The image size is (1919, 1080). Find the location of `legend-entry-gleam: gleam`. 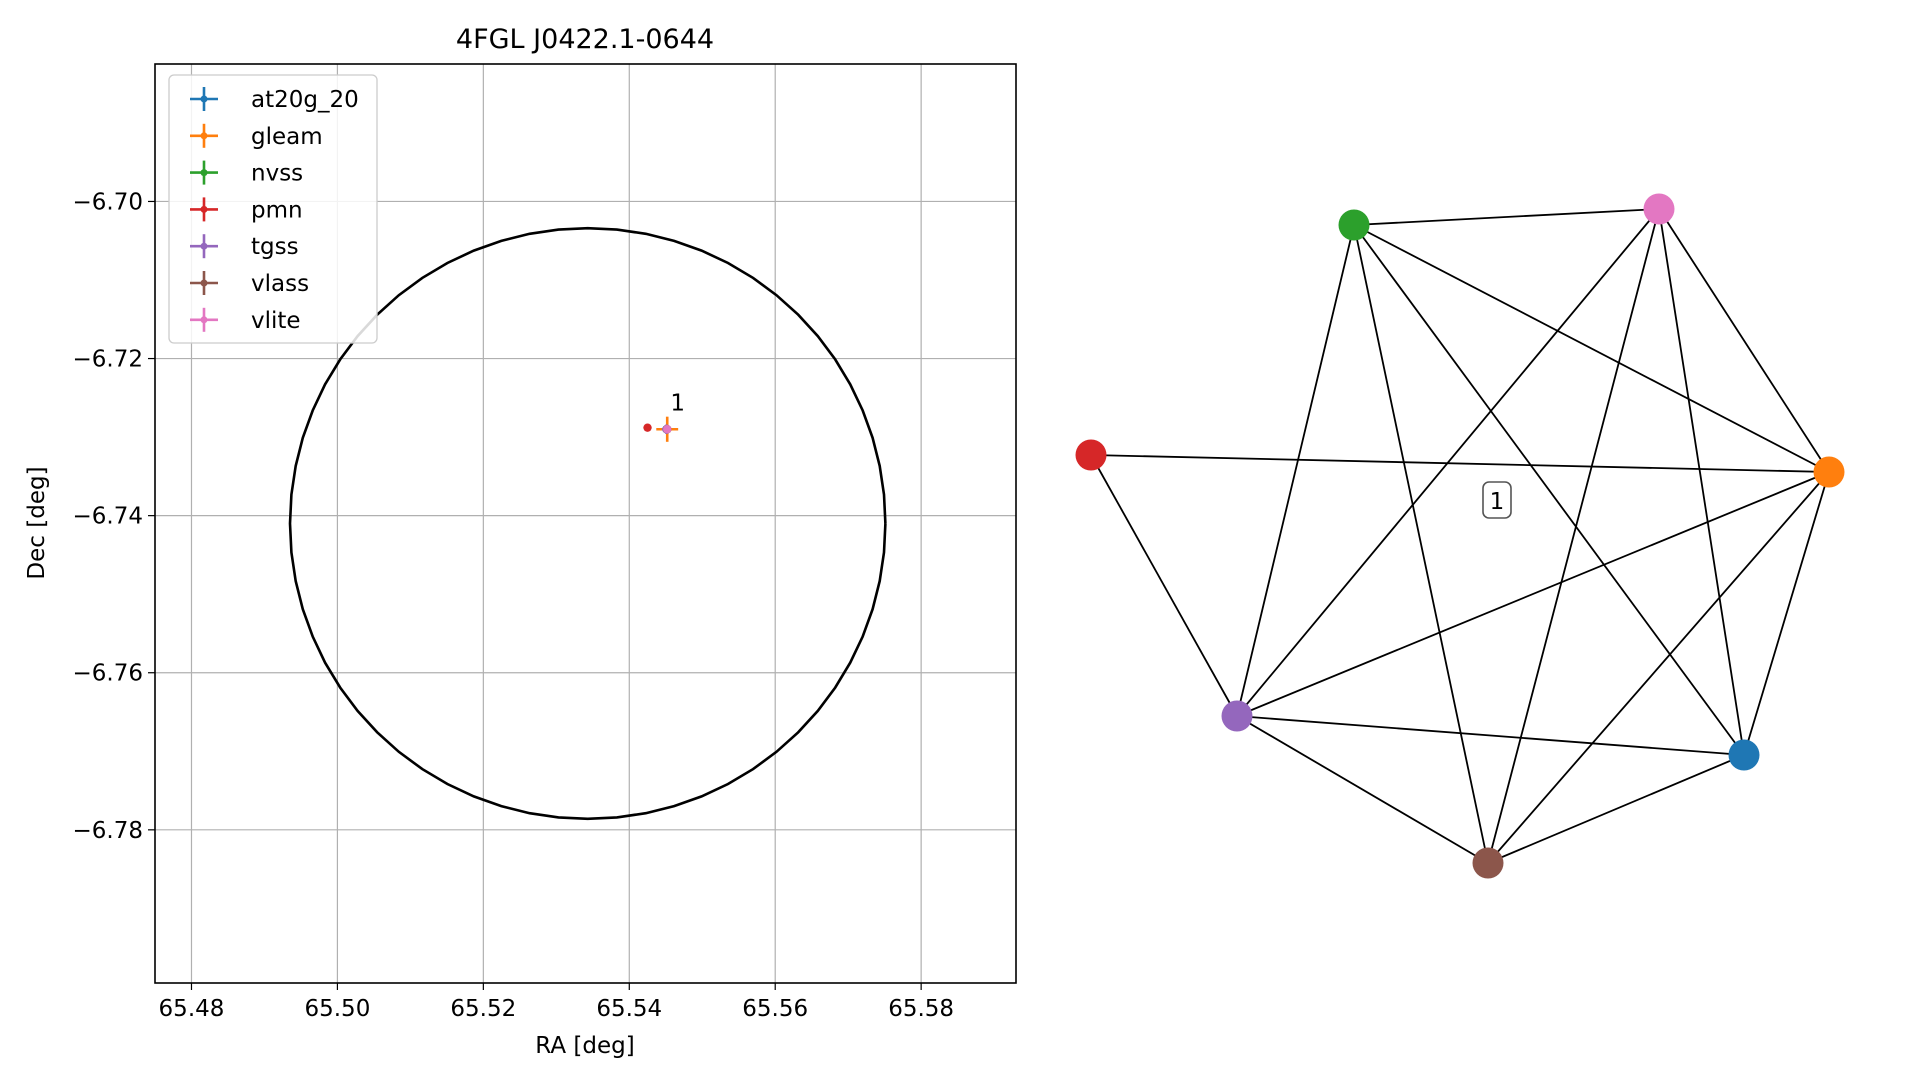

legend-entry-gleam: gleam is located at coordinates (256, 136).